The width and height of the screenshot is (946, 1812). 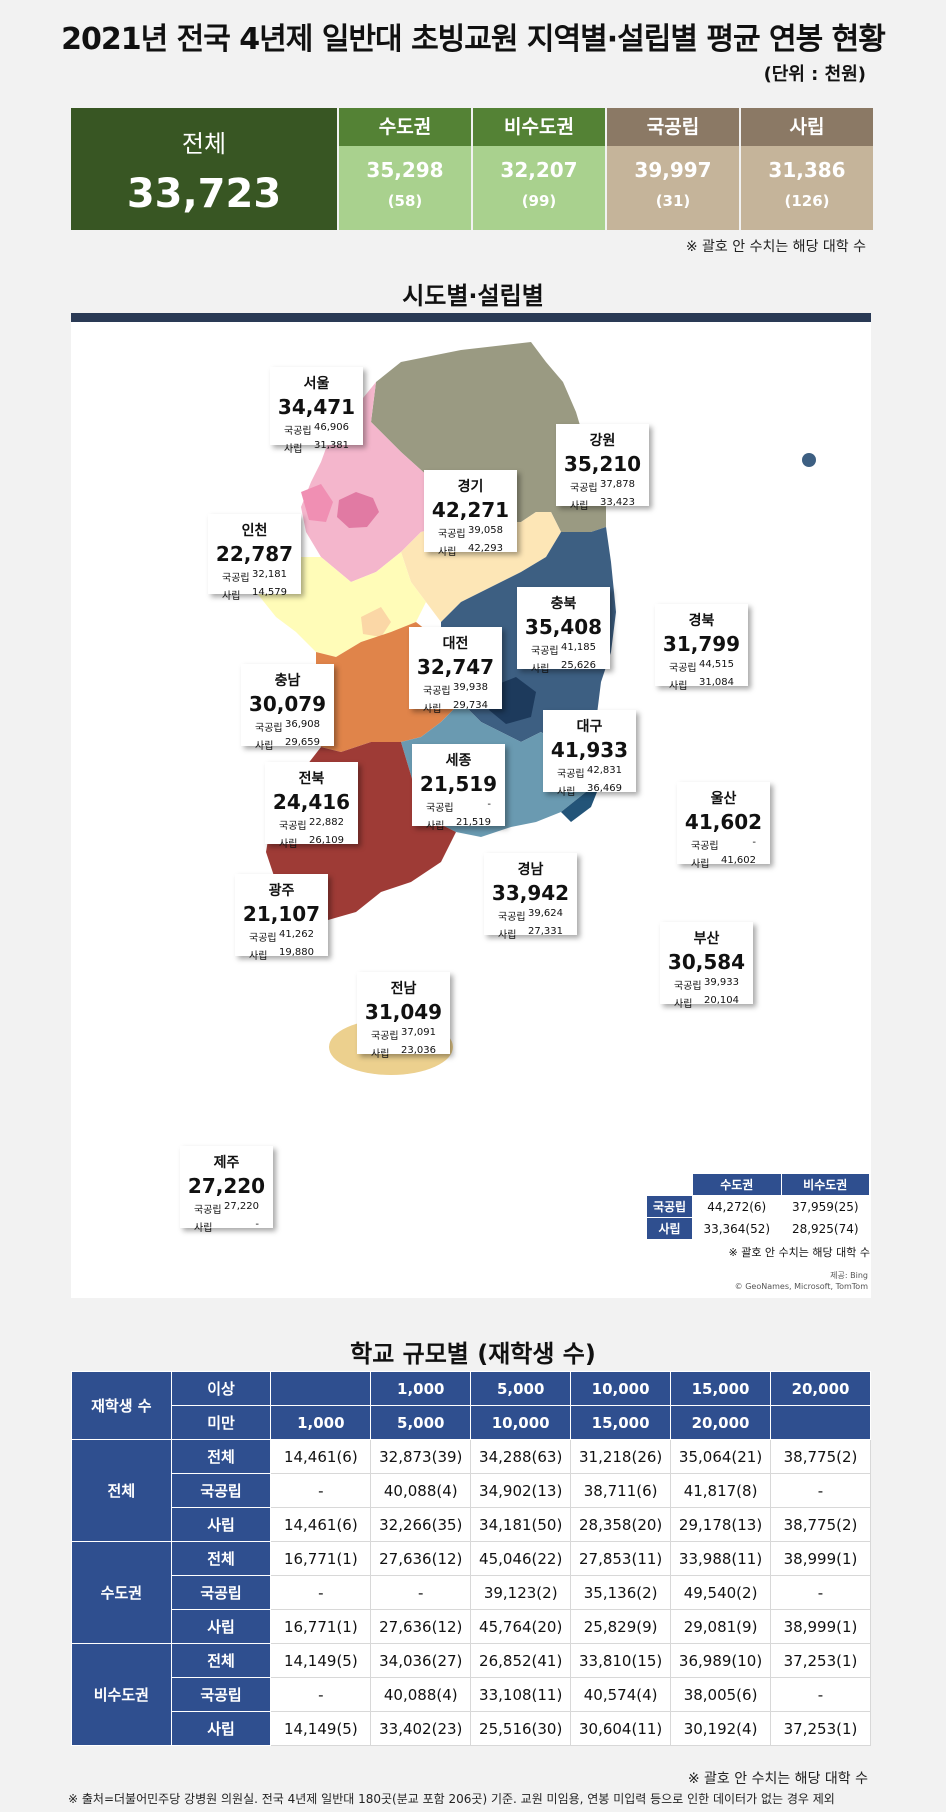 I want to click on region-public: 46,906, so click(x=331, y=427).